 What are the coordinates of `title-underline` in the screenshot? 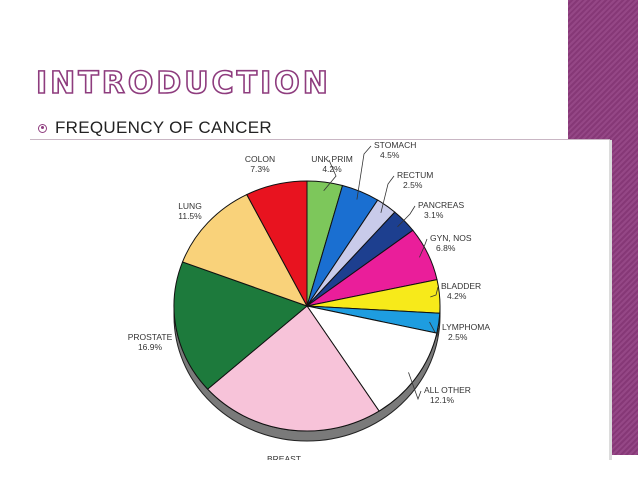 It's located at (320, 139).